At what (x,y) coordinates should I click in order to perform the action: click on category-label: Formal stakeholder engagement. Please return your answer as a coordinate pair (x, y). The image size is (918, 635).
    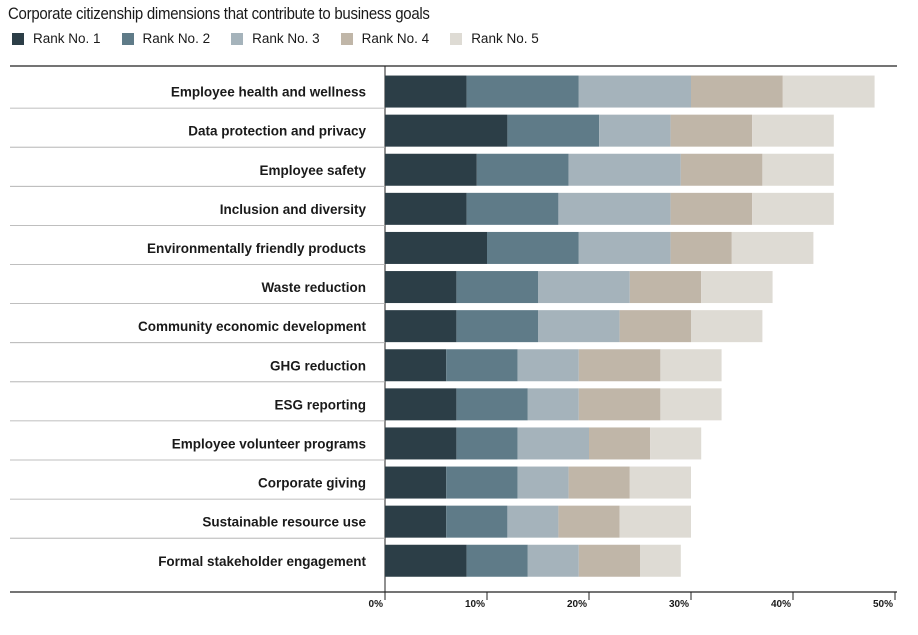
    Looking at the image, I should click on (262, 561).